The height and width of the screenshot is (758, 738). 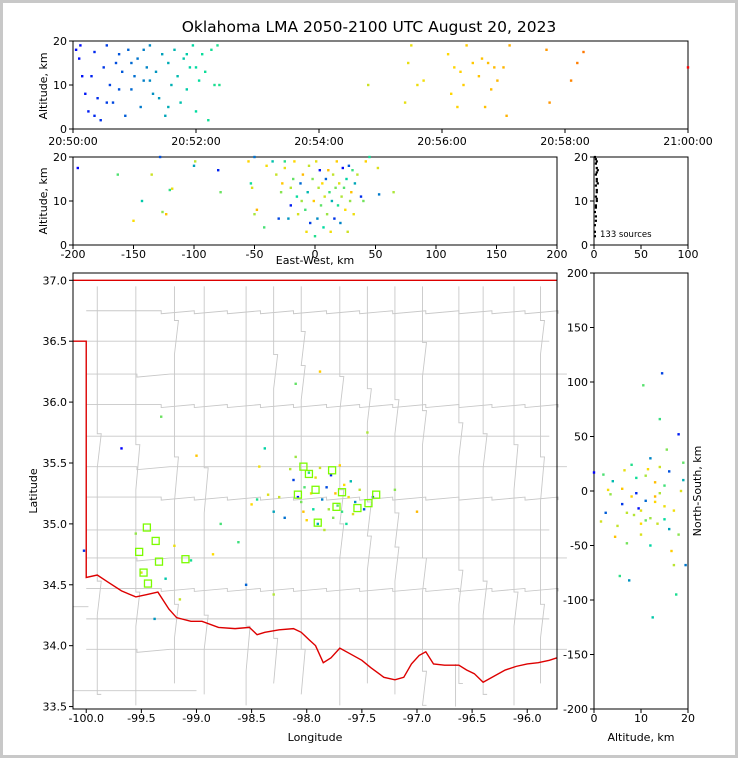 What do you see at coordinates (315, 254) in the screenshot?
I see `ew-x-tick-label: 0` at bounding box center [315, 254].